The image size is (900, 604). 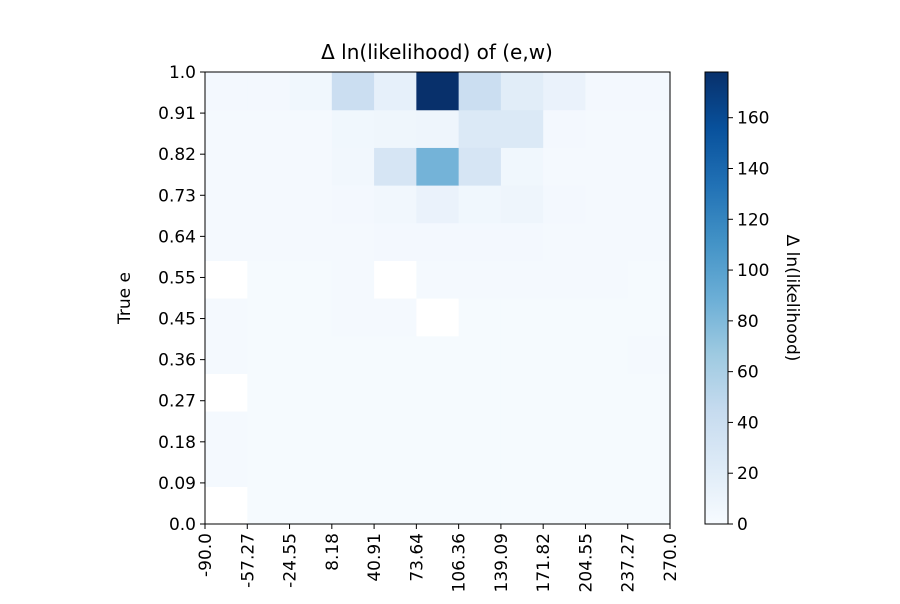 I want to click on colorbar-ticks: 0 20 40 60 80 100 120 140 160, so click(x=748, y=322).